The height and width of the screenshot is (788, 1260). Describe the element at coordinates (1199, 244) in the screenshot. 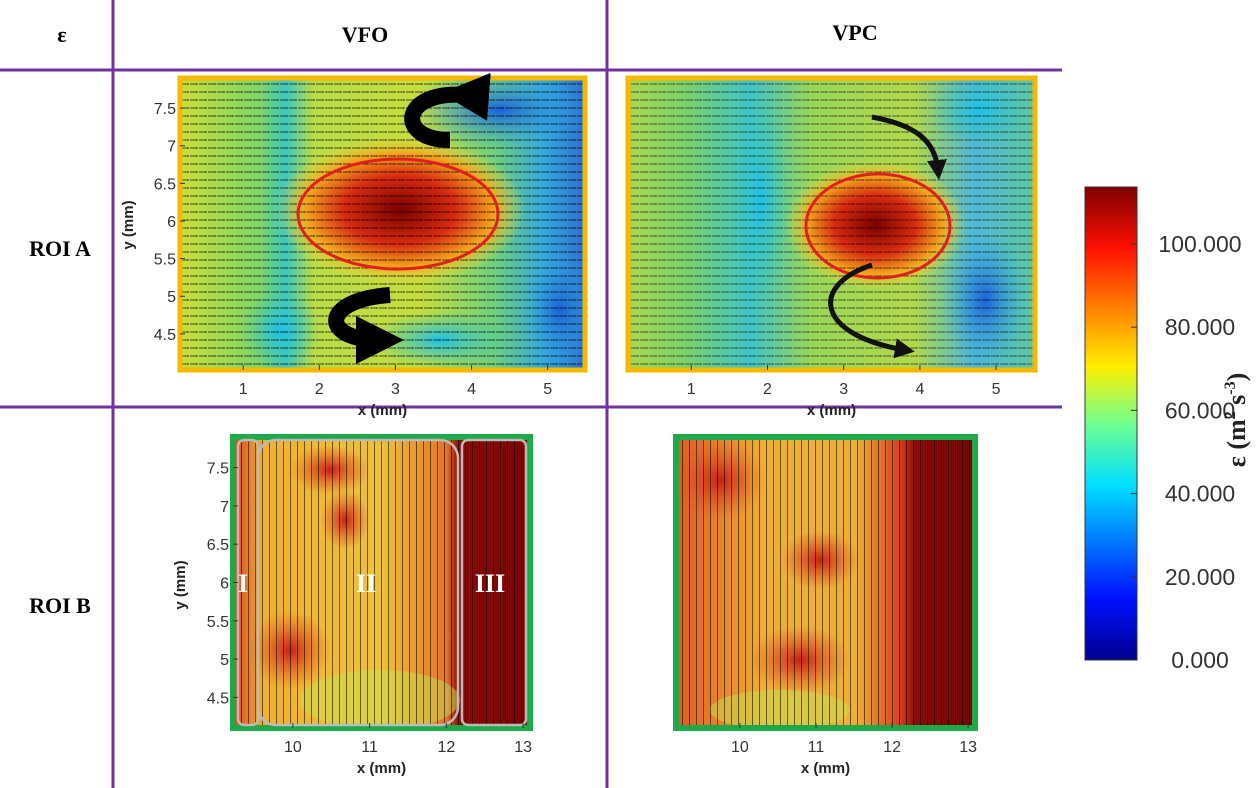

I see `colorbar-tick-label: 100.000` at that location.